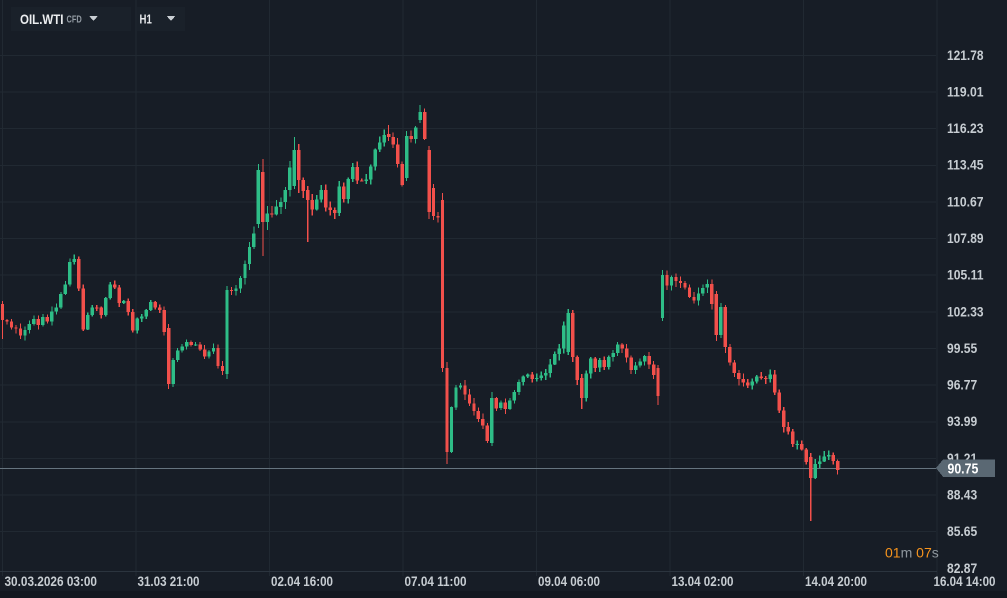  What do you see at coordinates (963, 469) in the screenshot?
I see `svg-text: 90.75` at bounding box center [963, 469].